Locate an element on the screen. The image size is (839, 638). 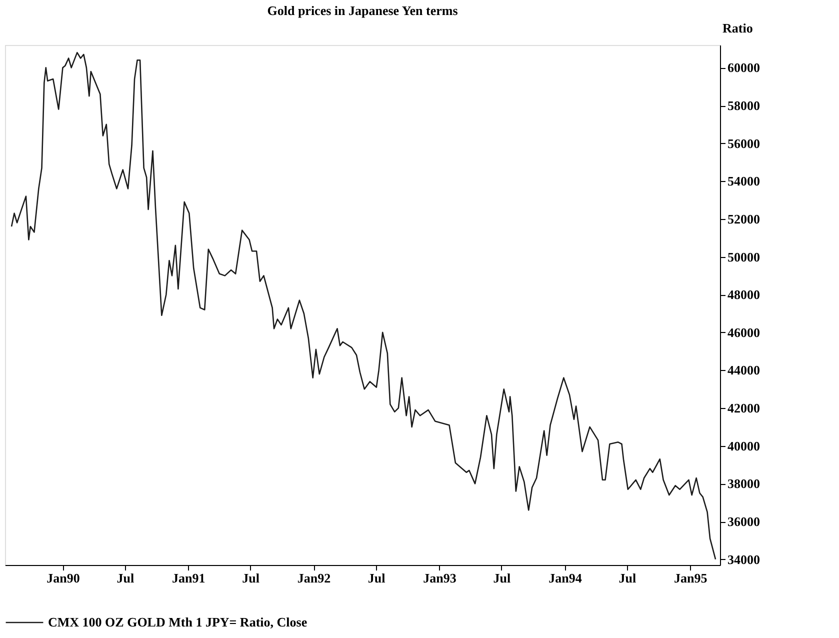
chart-title: Gold prices in Japanese Yen terms is located at coordinates (362, 10).